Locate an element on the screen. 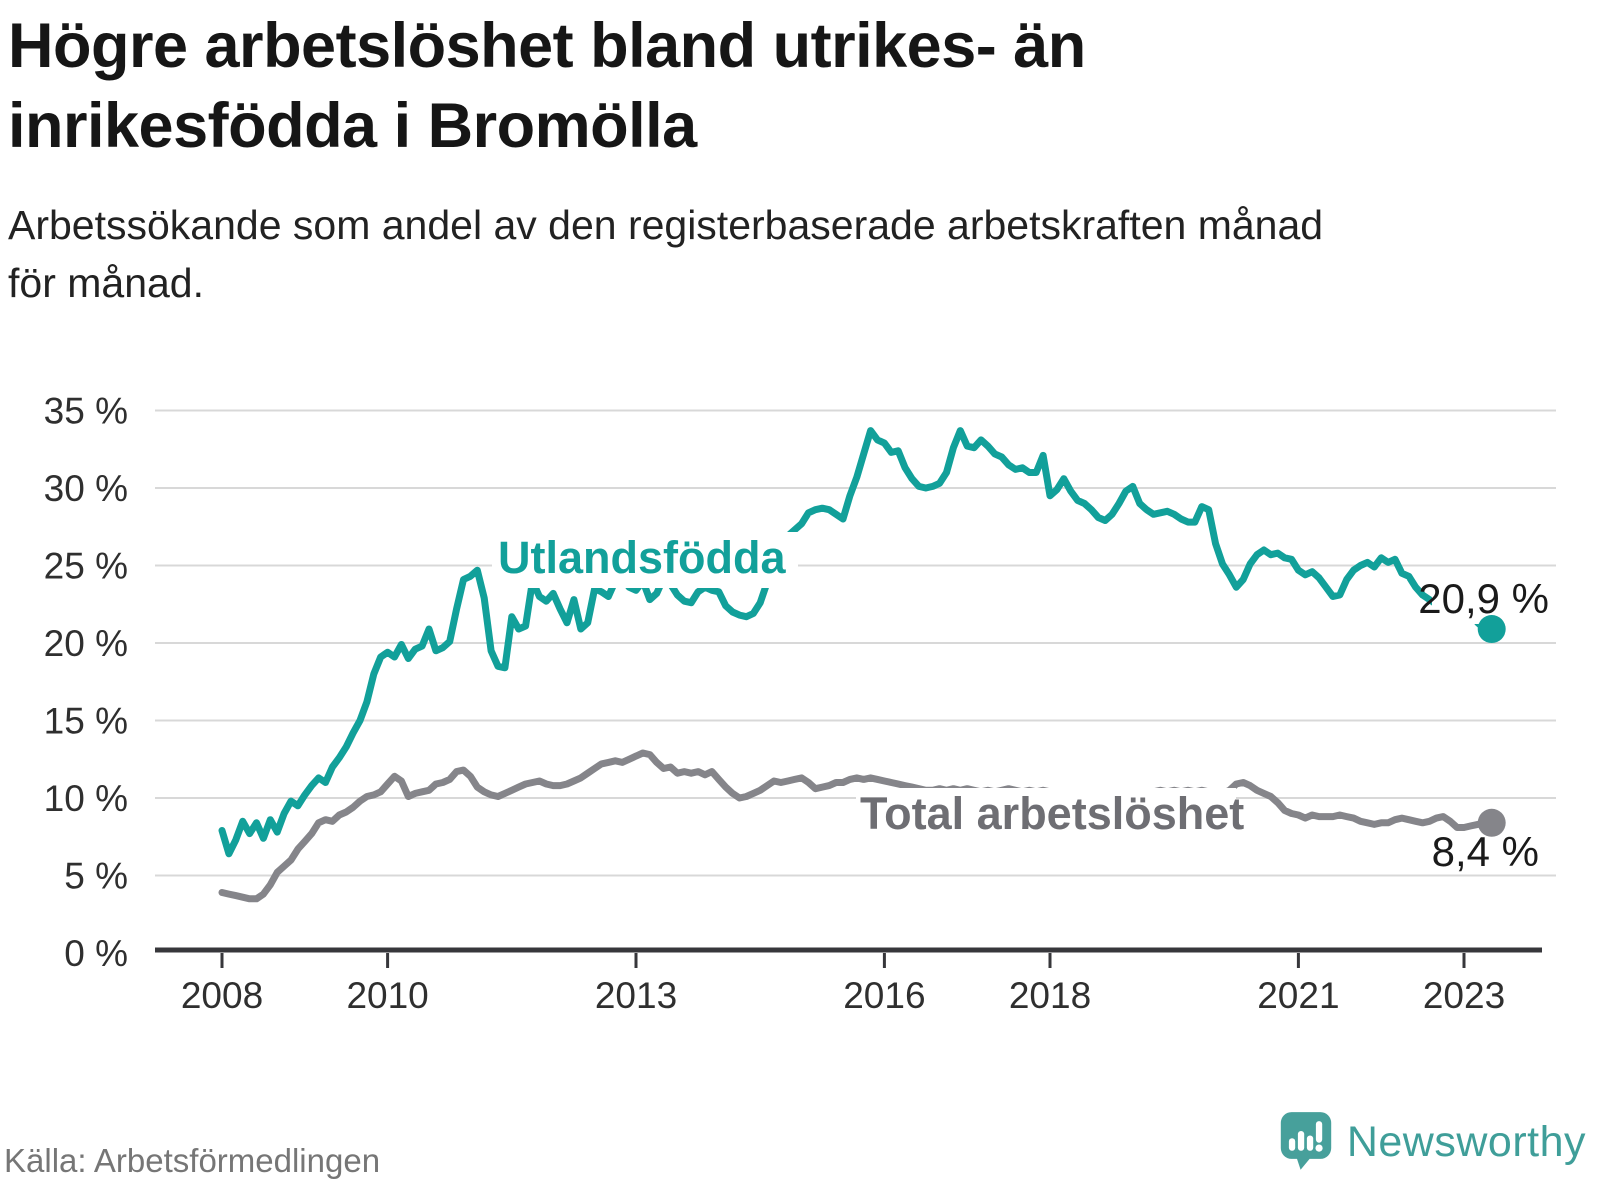 The height and width of the screenshot is (1200, 1600). utlandsfodda-end-value-label: 20,9 % is located at coordinates (1483, 598).